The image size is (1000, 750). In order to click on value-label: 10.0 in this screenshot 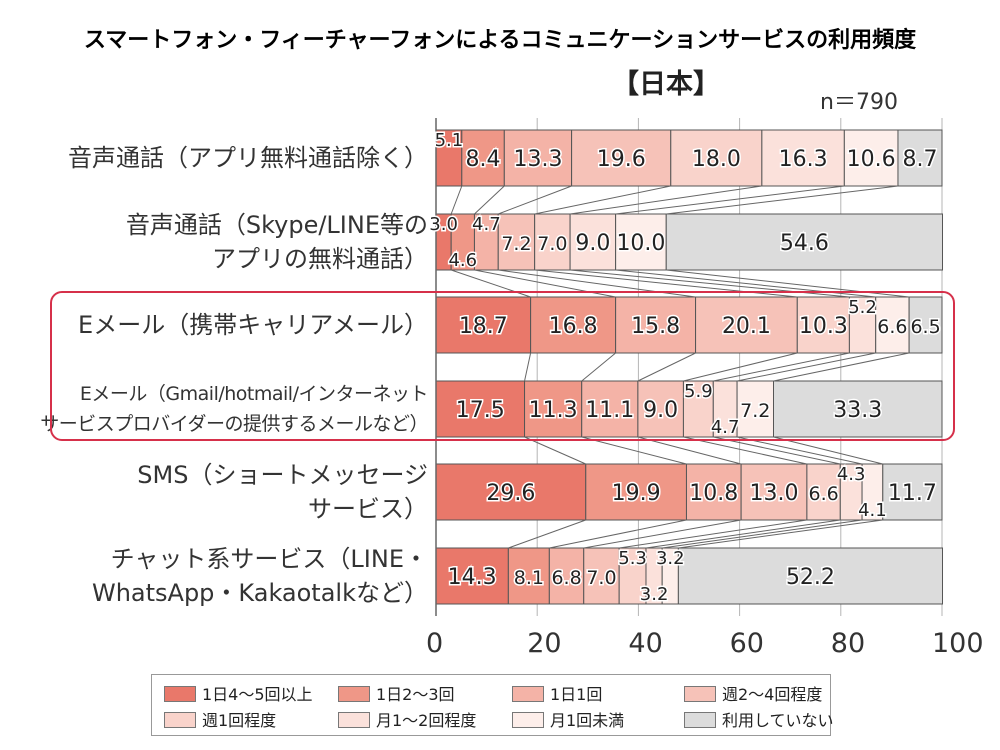, I will do `click(640, 243)`.